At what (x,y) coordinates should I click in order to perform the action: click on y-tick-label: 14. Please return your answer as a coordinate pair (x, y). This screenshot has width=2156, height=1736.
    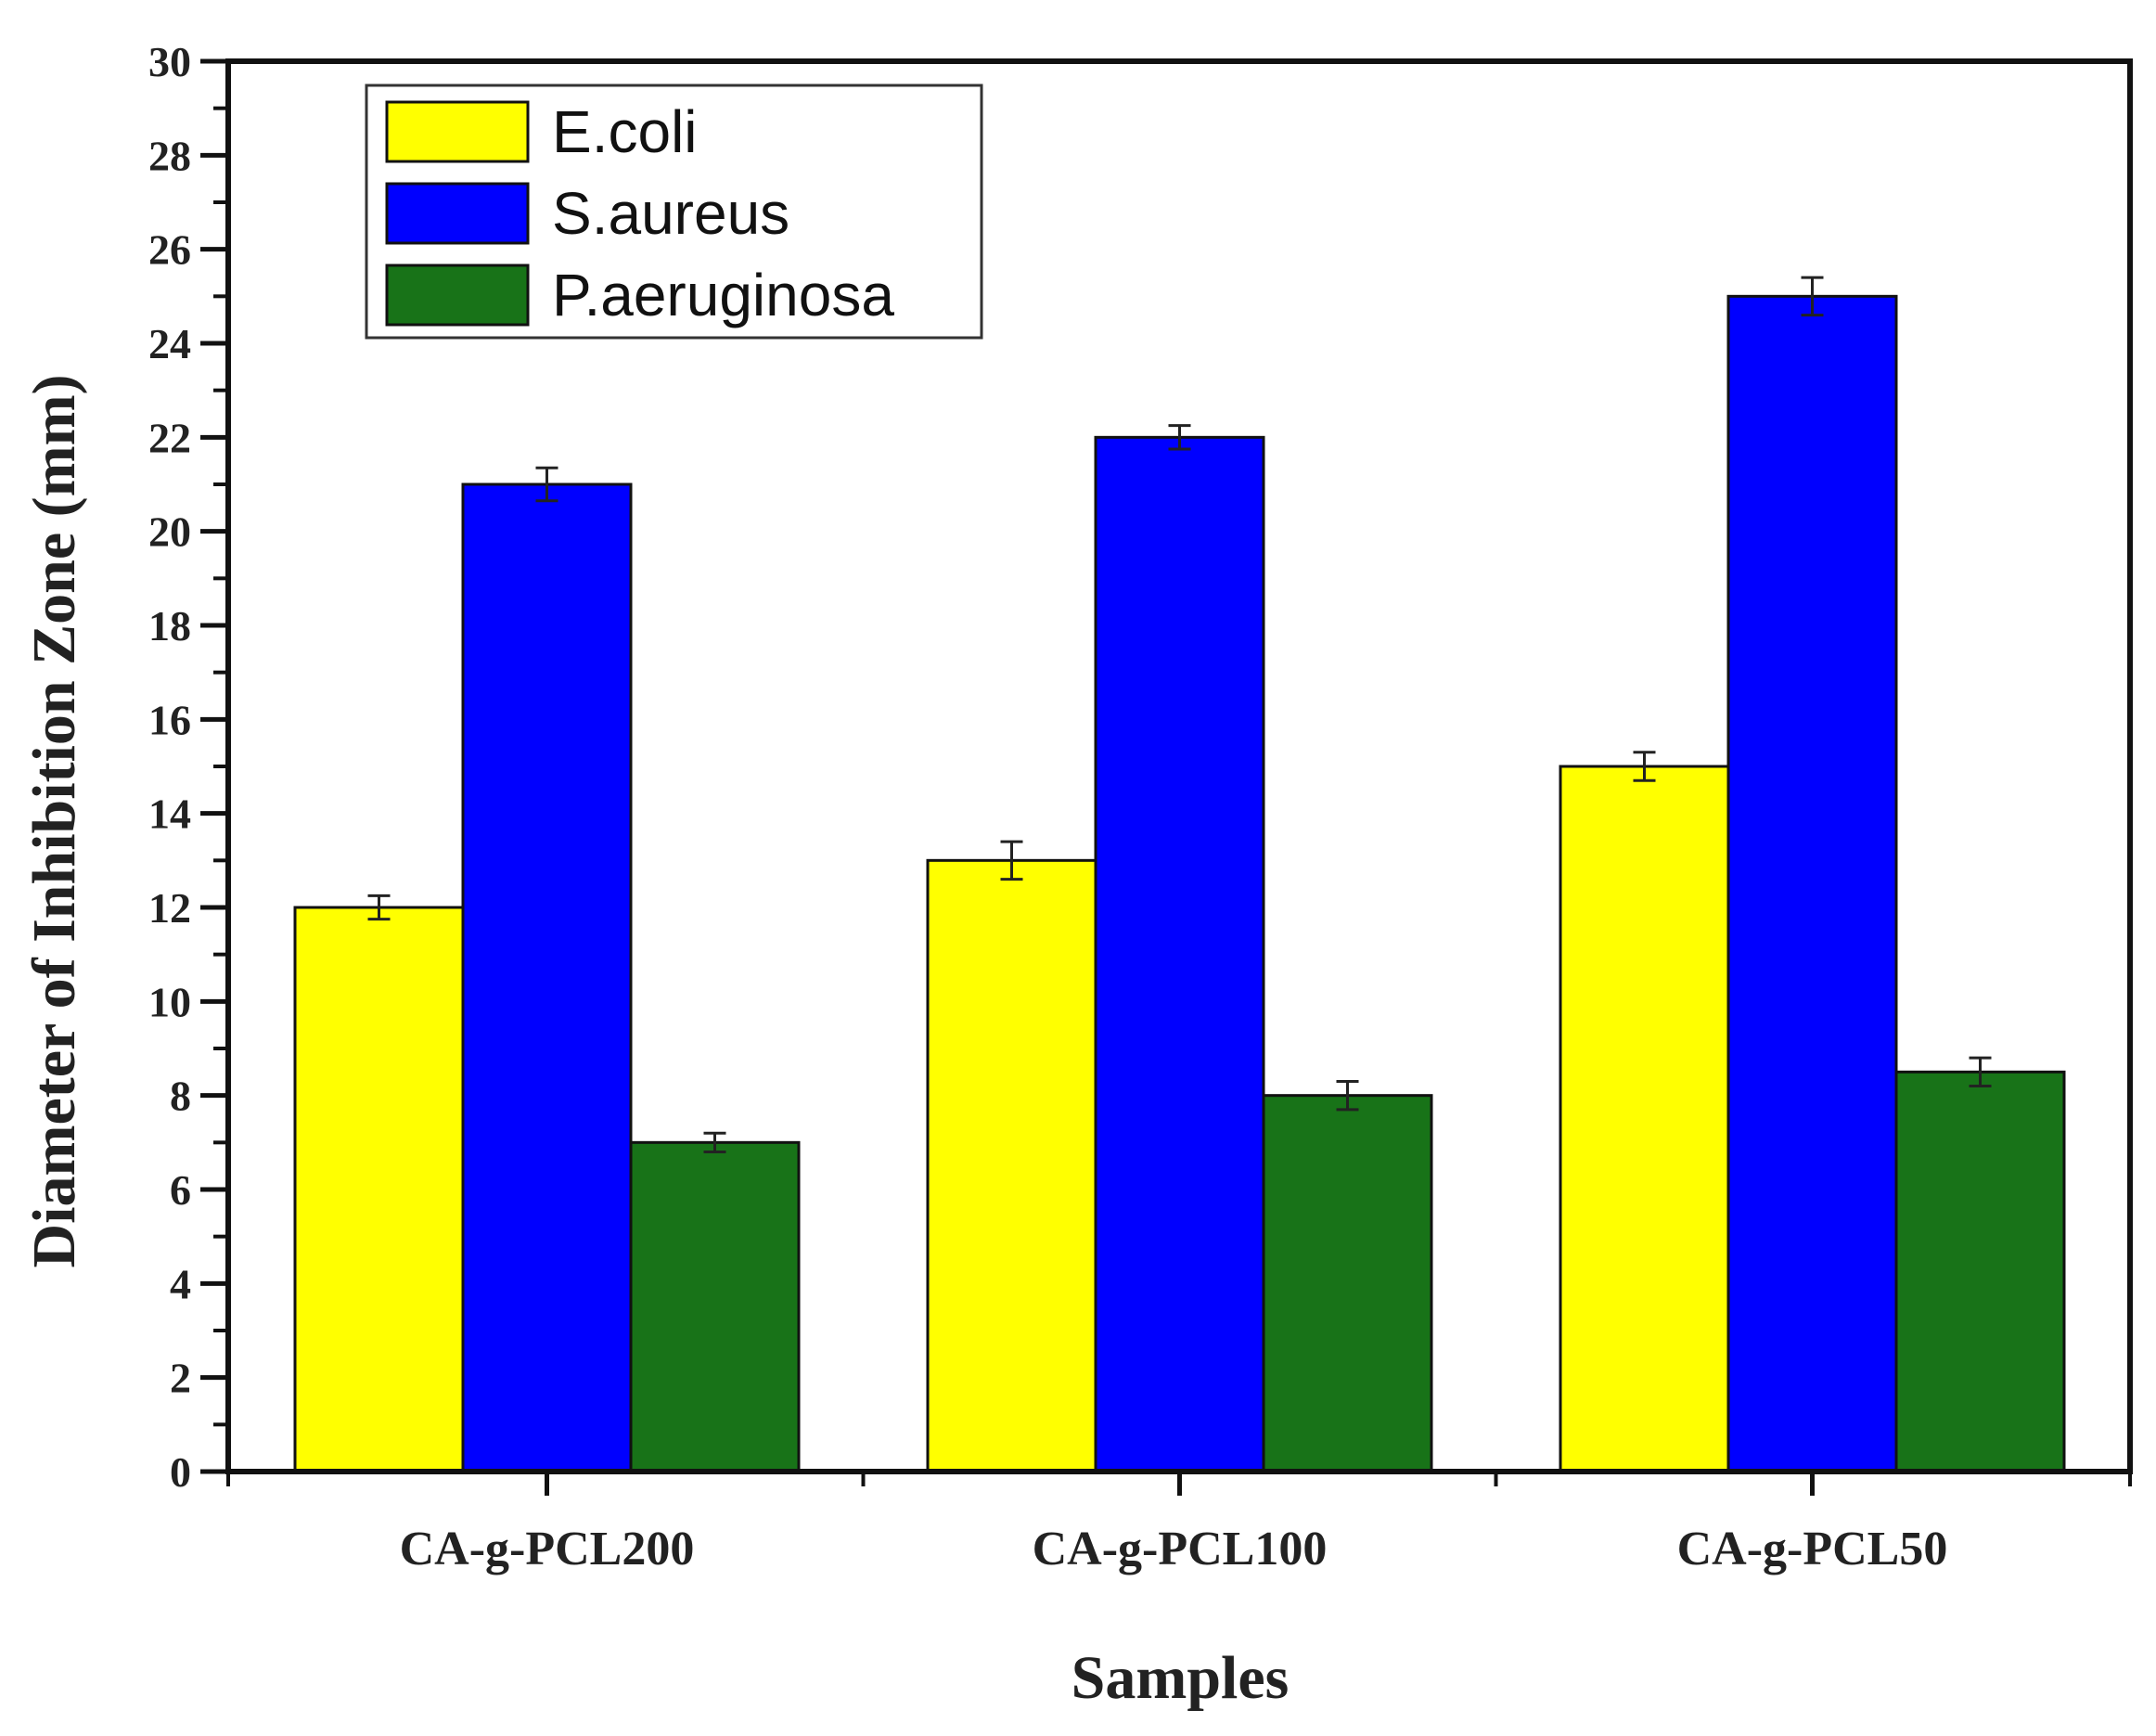
    Looking at the image, I should click on (169, 814).